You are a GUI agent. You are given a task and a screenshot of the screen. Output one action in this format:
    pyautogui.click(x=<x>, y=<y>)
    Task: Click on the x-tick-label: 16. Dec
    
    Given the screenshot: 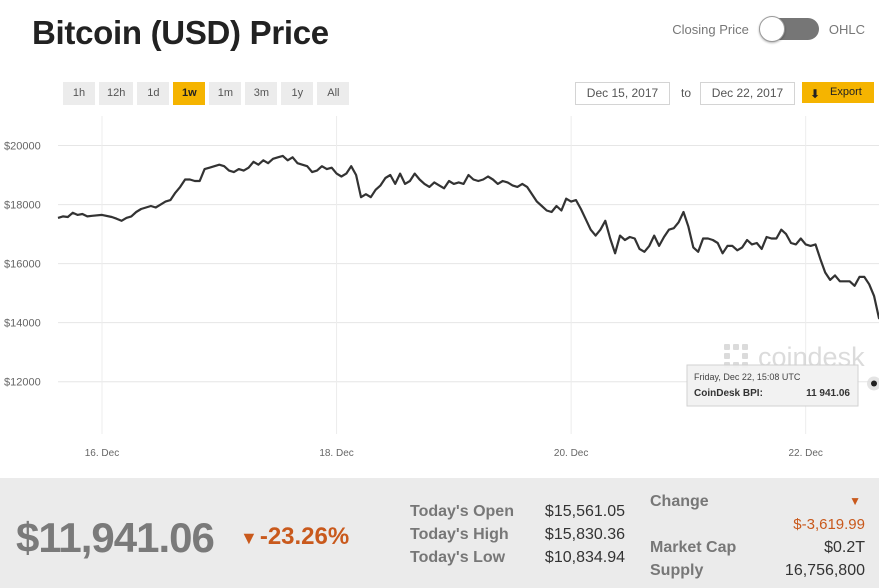 What is the action you would take?
    pyautogui.click(x=102, y=453)
    